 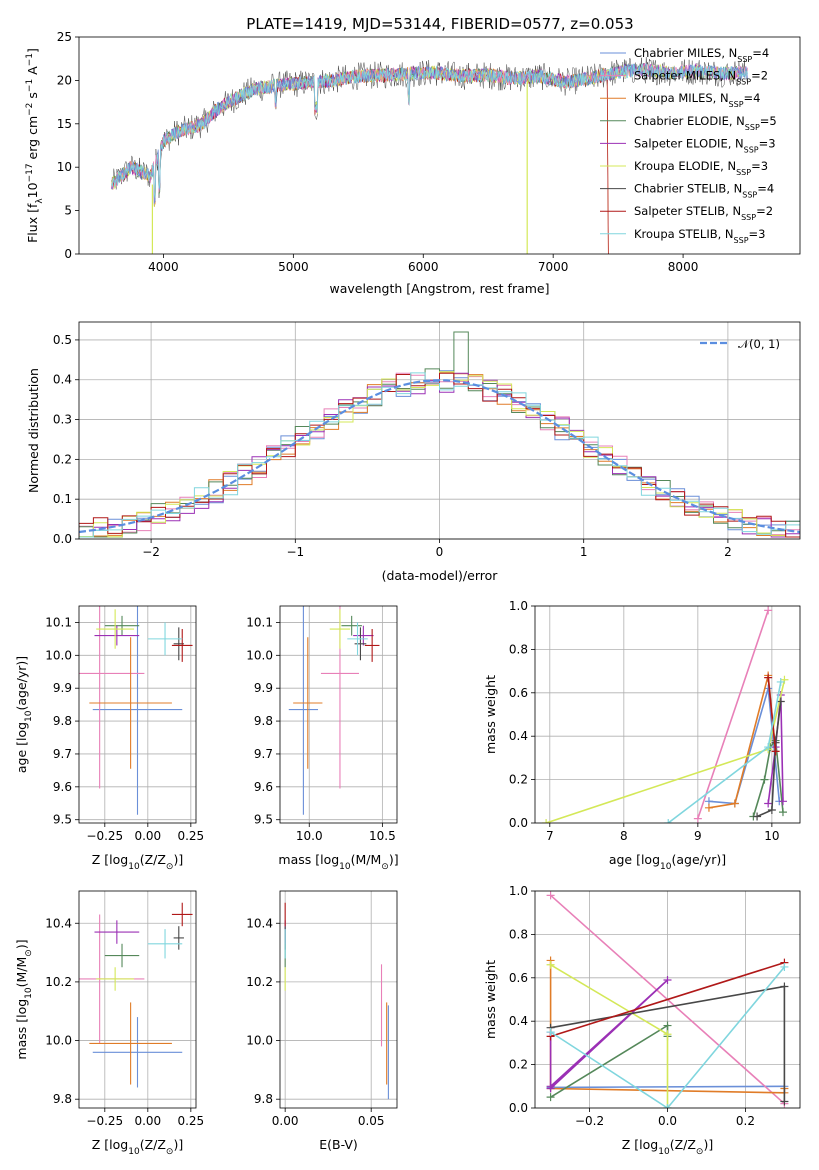 I want to click on legend-label-kroupa_stelib: Kroupa STELIB, NSSP=3, so click(x=699, y=236).